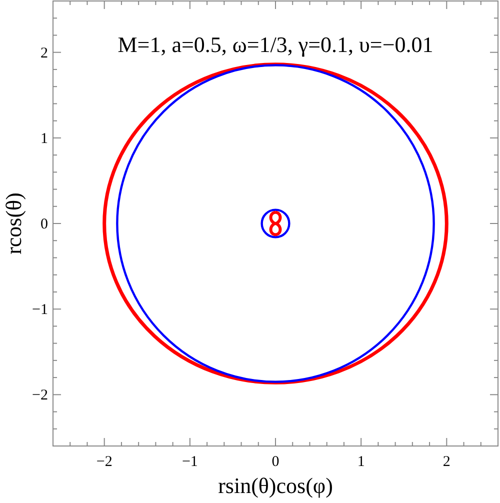  I want to click on y-tick-label: 2, so click(44, 53).